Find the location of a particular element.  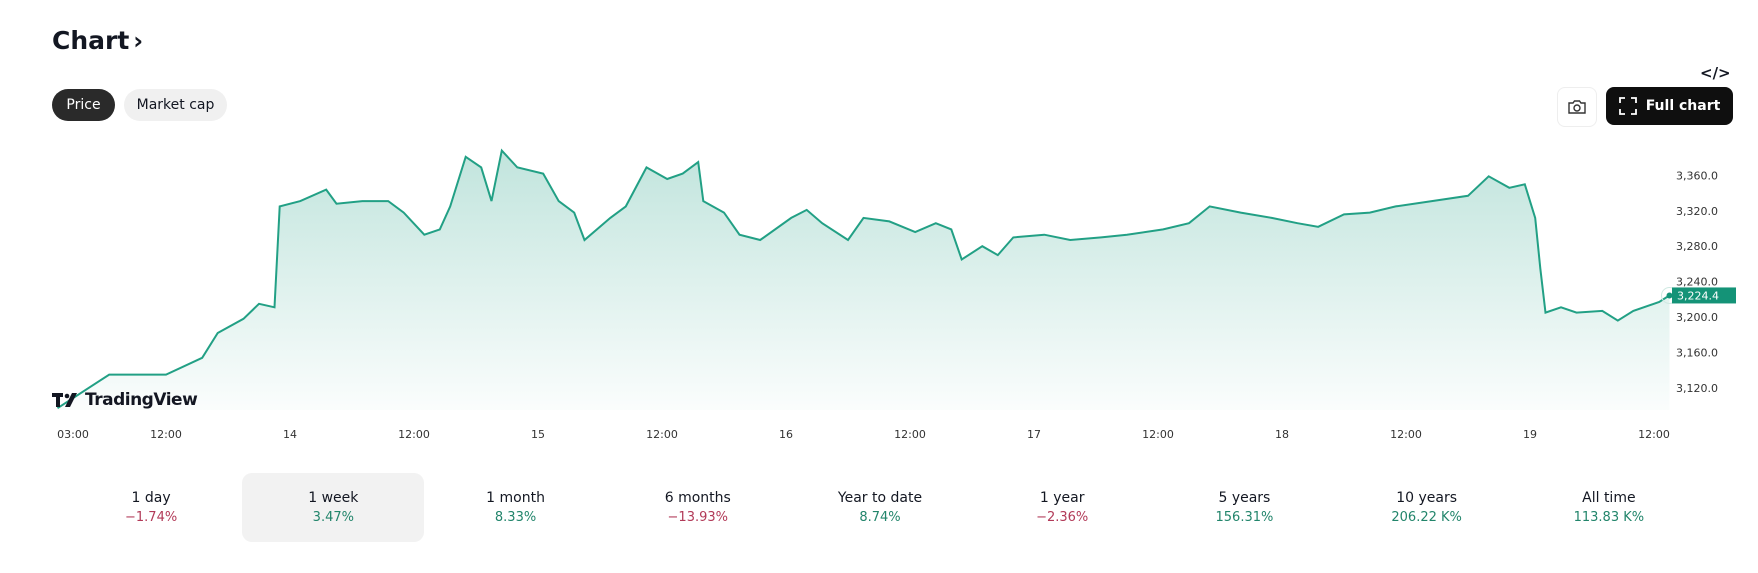

period-label: All time is located at coordinates (1609, 498).